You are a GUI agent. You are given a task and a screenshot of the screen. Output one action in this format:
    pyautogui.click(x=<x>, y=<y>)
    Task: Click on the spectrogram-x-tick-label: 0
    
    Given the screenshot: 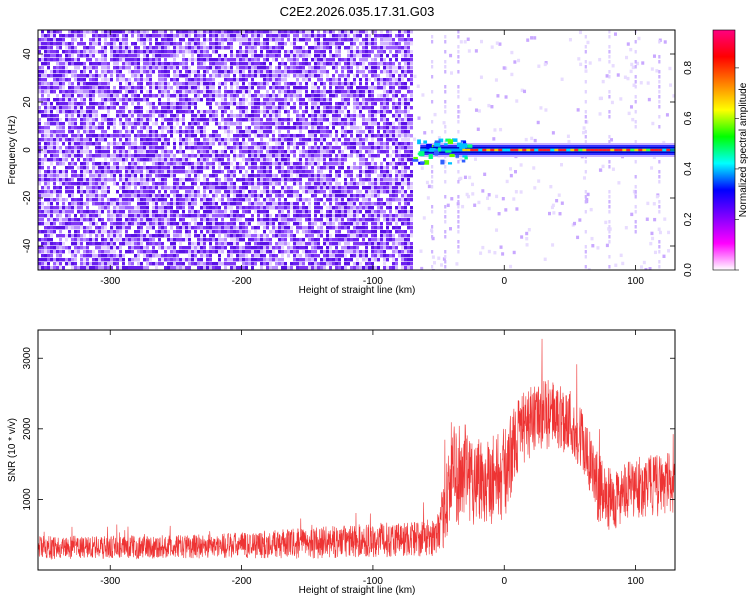 What is the action you would take?
    pyautogui.click(x=504, y=281)
    